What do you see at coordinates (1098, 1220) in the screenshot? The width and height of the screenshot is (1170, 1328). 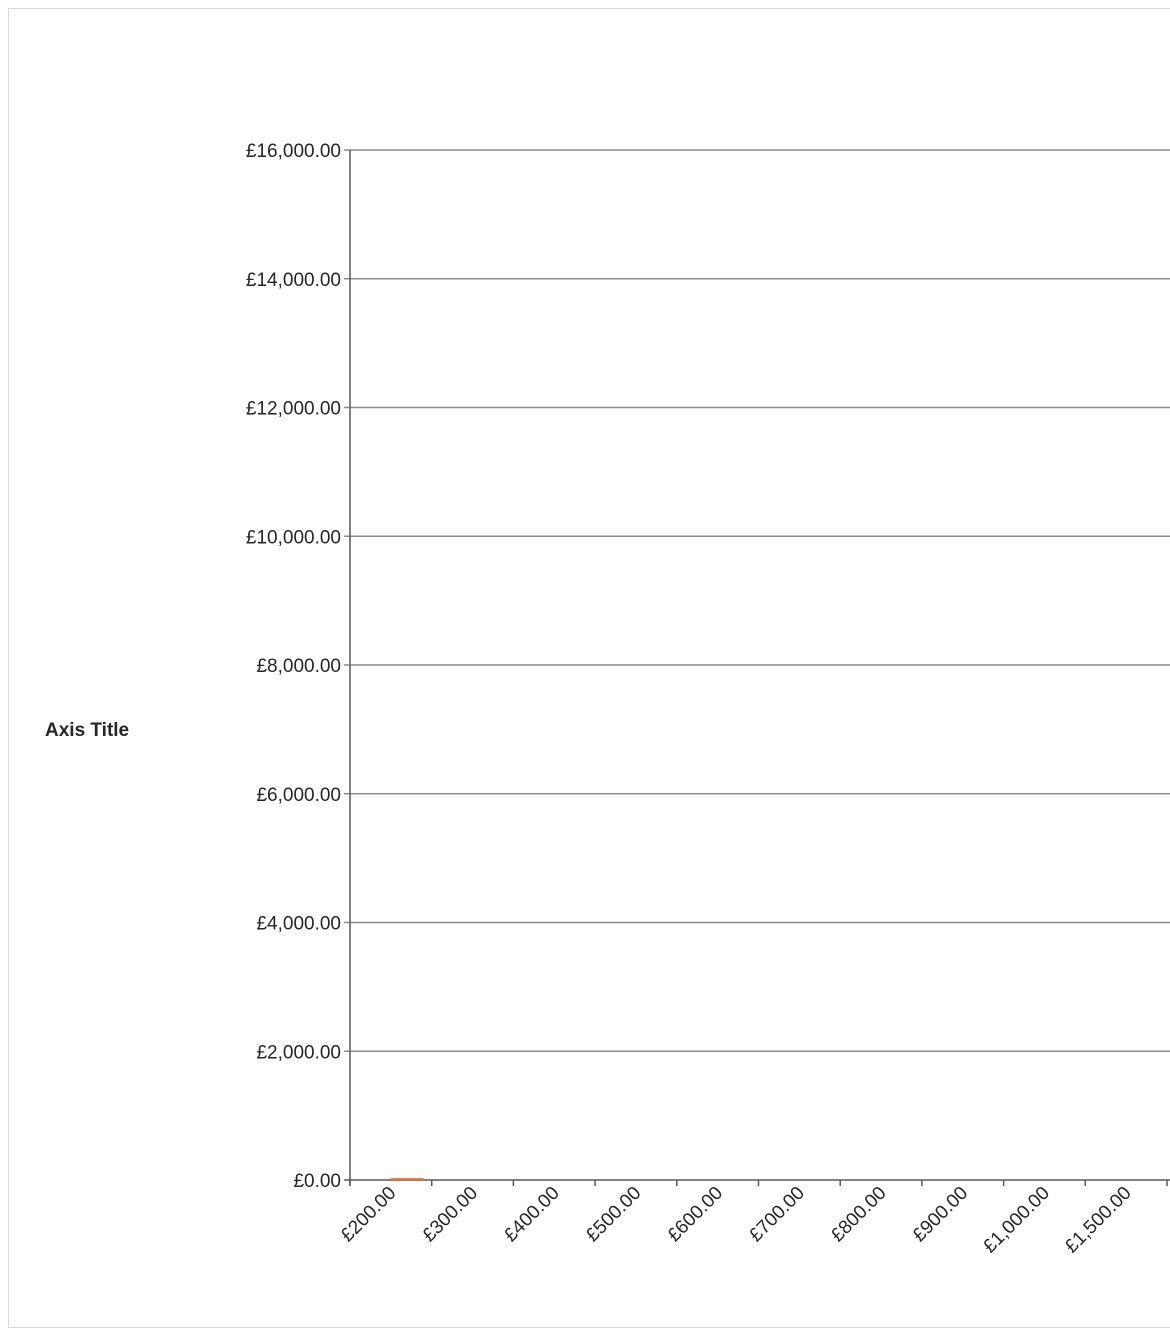 I see `x-tick-label: £1,500.00` at bounding box center [1098, 1220].